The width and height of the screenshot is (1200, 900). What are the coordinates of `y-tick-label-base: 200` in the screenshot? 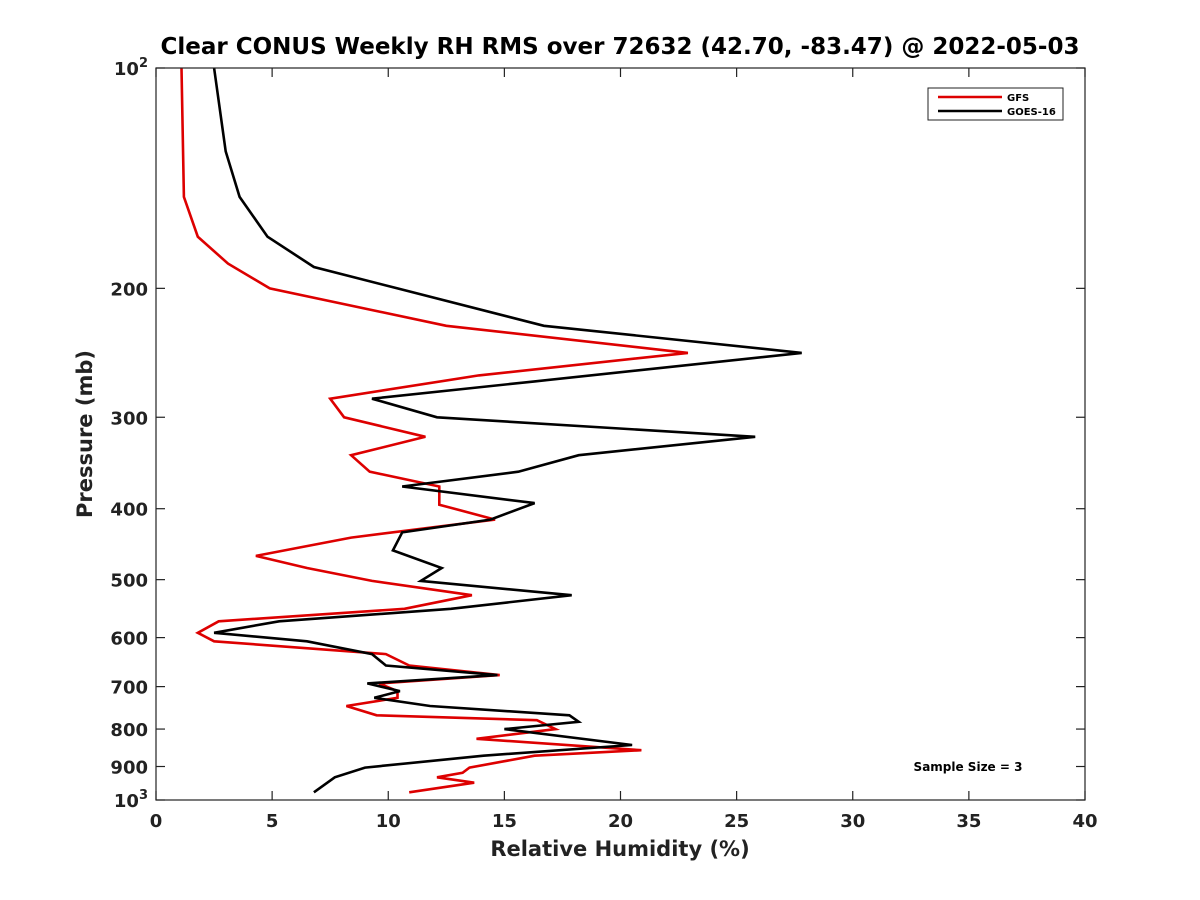 It's located at (129, 289).